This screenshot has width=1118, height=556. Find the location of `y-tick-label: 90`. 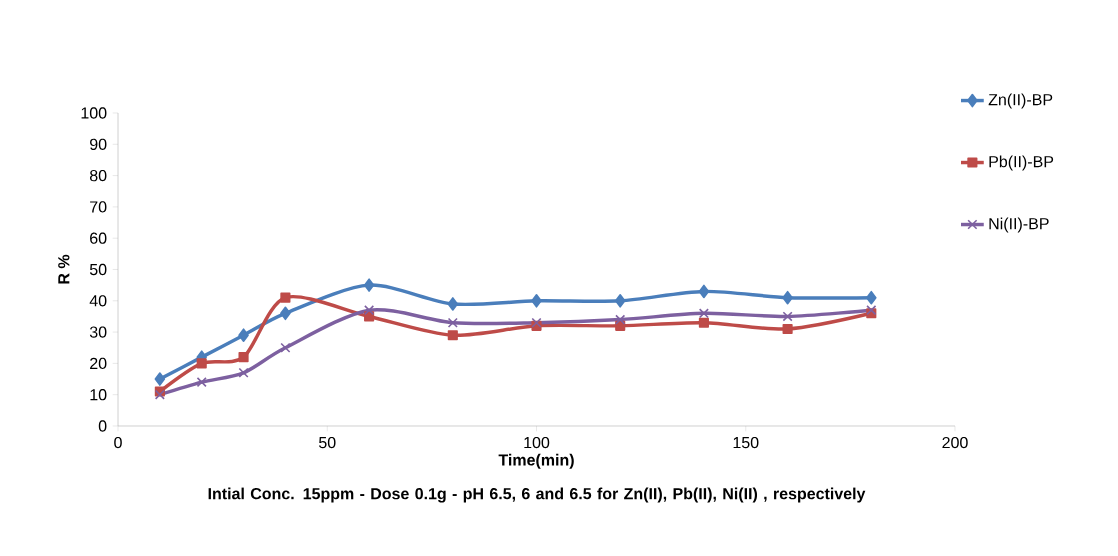

y-tick-label: 90 is located at coordinates (98, 144).